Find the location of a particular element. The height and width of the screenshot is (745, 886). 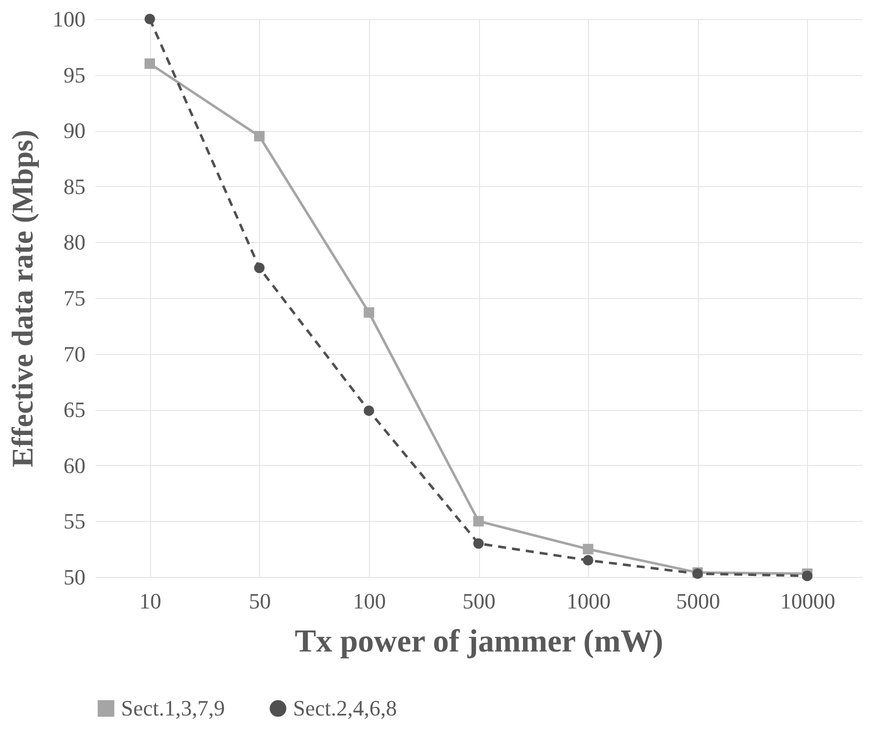

x-tick-label: 500 is located at coordinates (479, 601).